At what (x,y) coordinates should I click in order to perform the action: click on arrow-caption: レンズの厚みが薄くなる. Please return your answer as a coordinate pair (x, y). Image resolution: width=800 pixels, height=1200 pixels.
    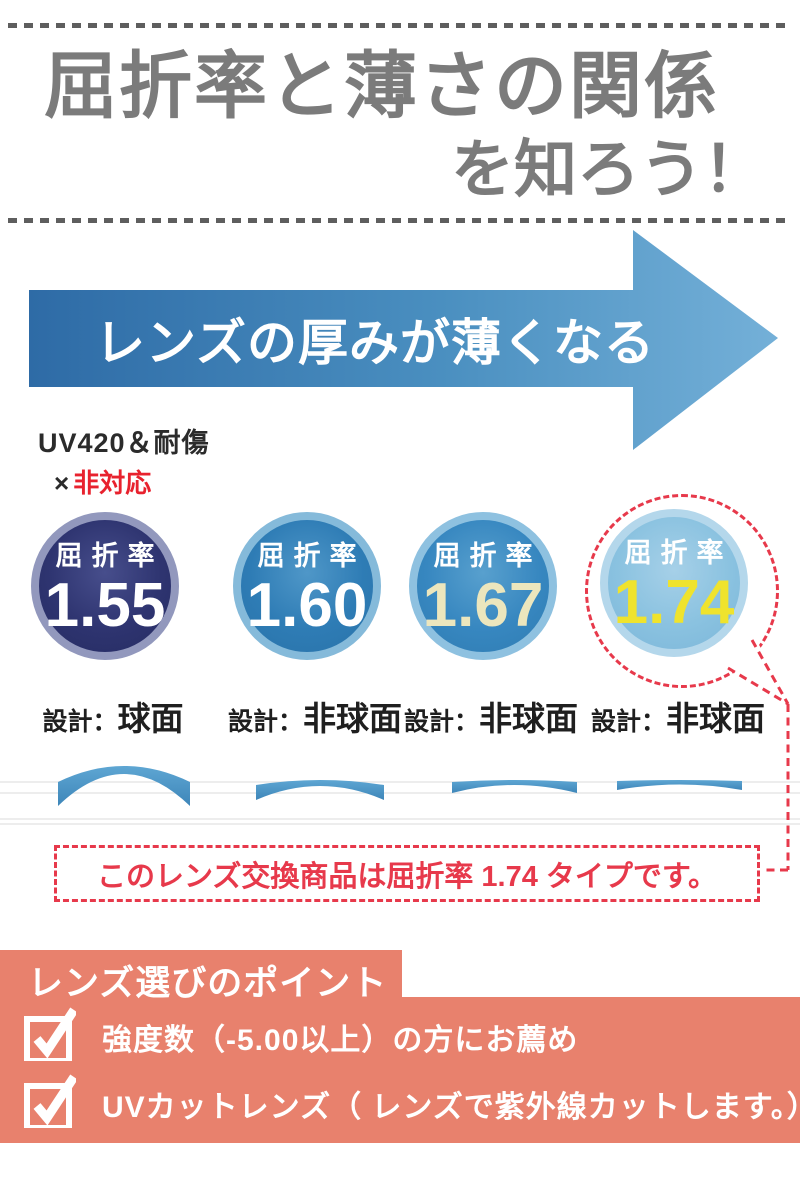
    Looking at the image, I should click on (375, 342).